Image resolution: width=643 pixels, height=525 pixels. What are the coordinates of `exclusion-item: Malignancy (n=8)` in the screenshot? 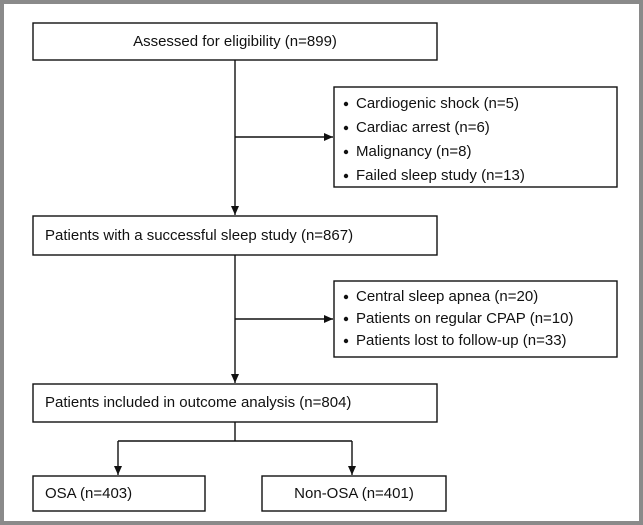 It's located at (413, 151).